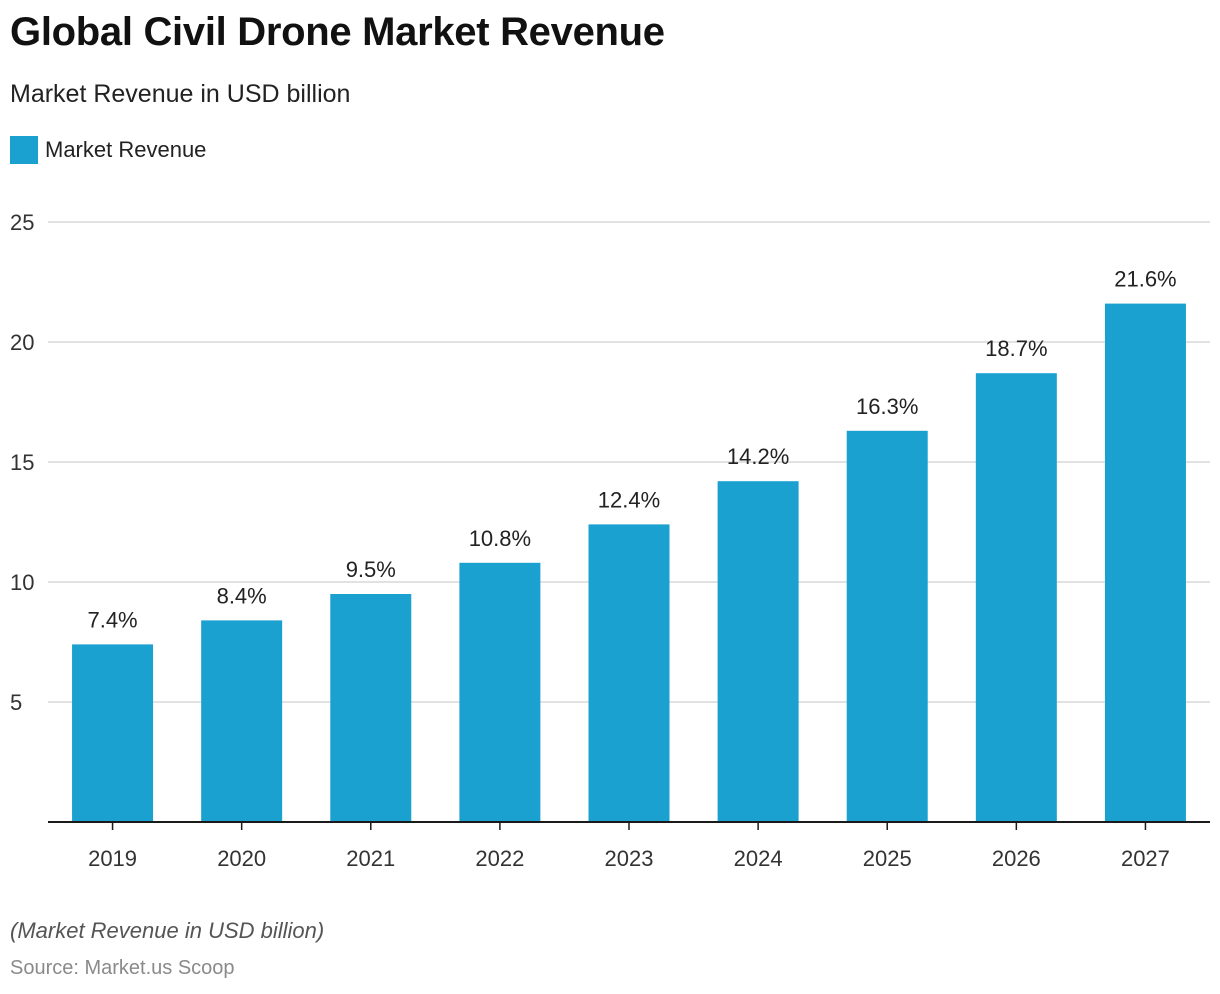 This screenshot has height=994, width=1220. What do you see at coordinates (242, 595) in the screenshot?
I see `data-label: 8.4%` at bounding box center [242, 595].